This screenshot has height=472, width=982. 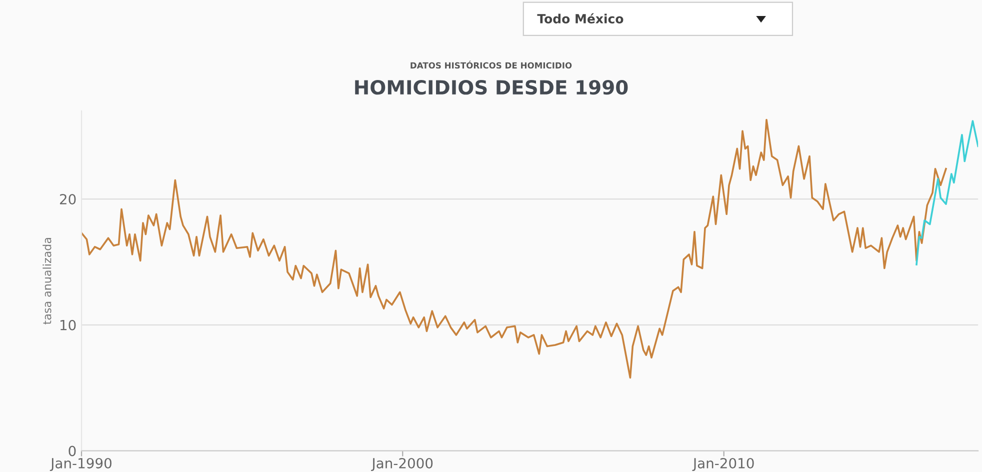 What do you see at coordinates (580, 18) in the screenshot?
I see `text: Todo México` at bounding box center [580, 18].